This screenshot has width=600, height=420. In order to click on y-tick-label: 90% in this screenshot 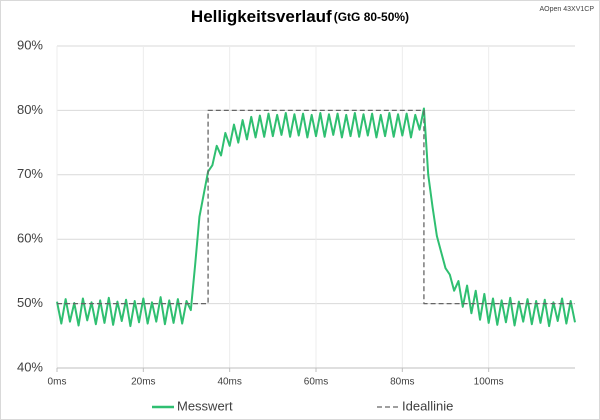, I will do `click(30, 44)`.